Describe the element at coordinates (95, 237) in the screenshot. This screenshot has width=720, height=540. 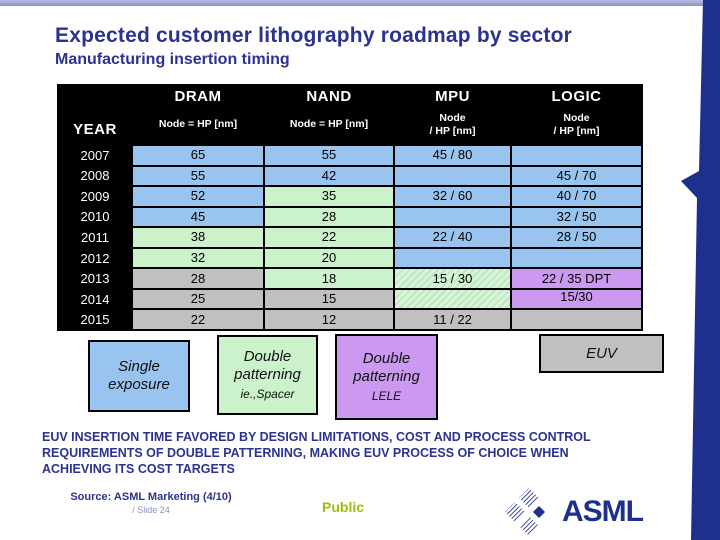
I see `year-cell: 2011` at that location.